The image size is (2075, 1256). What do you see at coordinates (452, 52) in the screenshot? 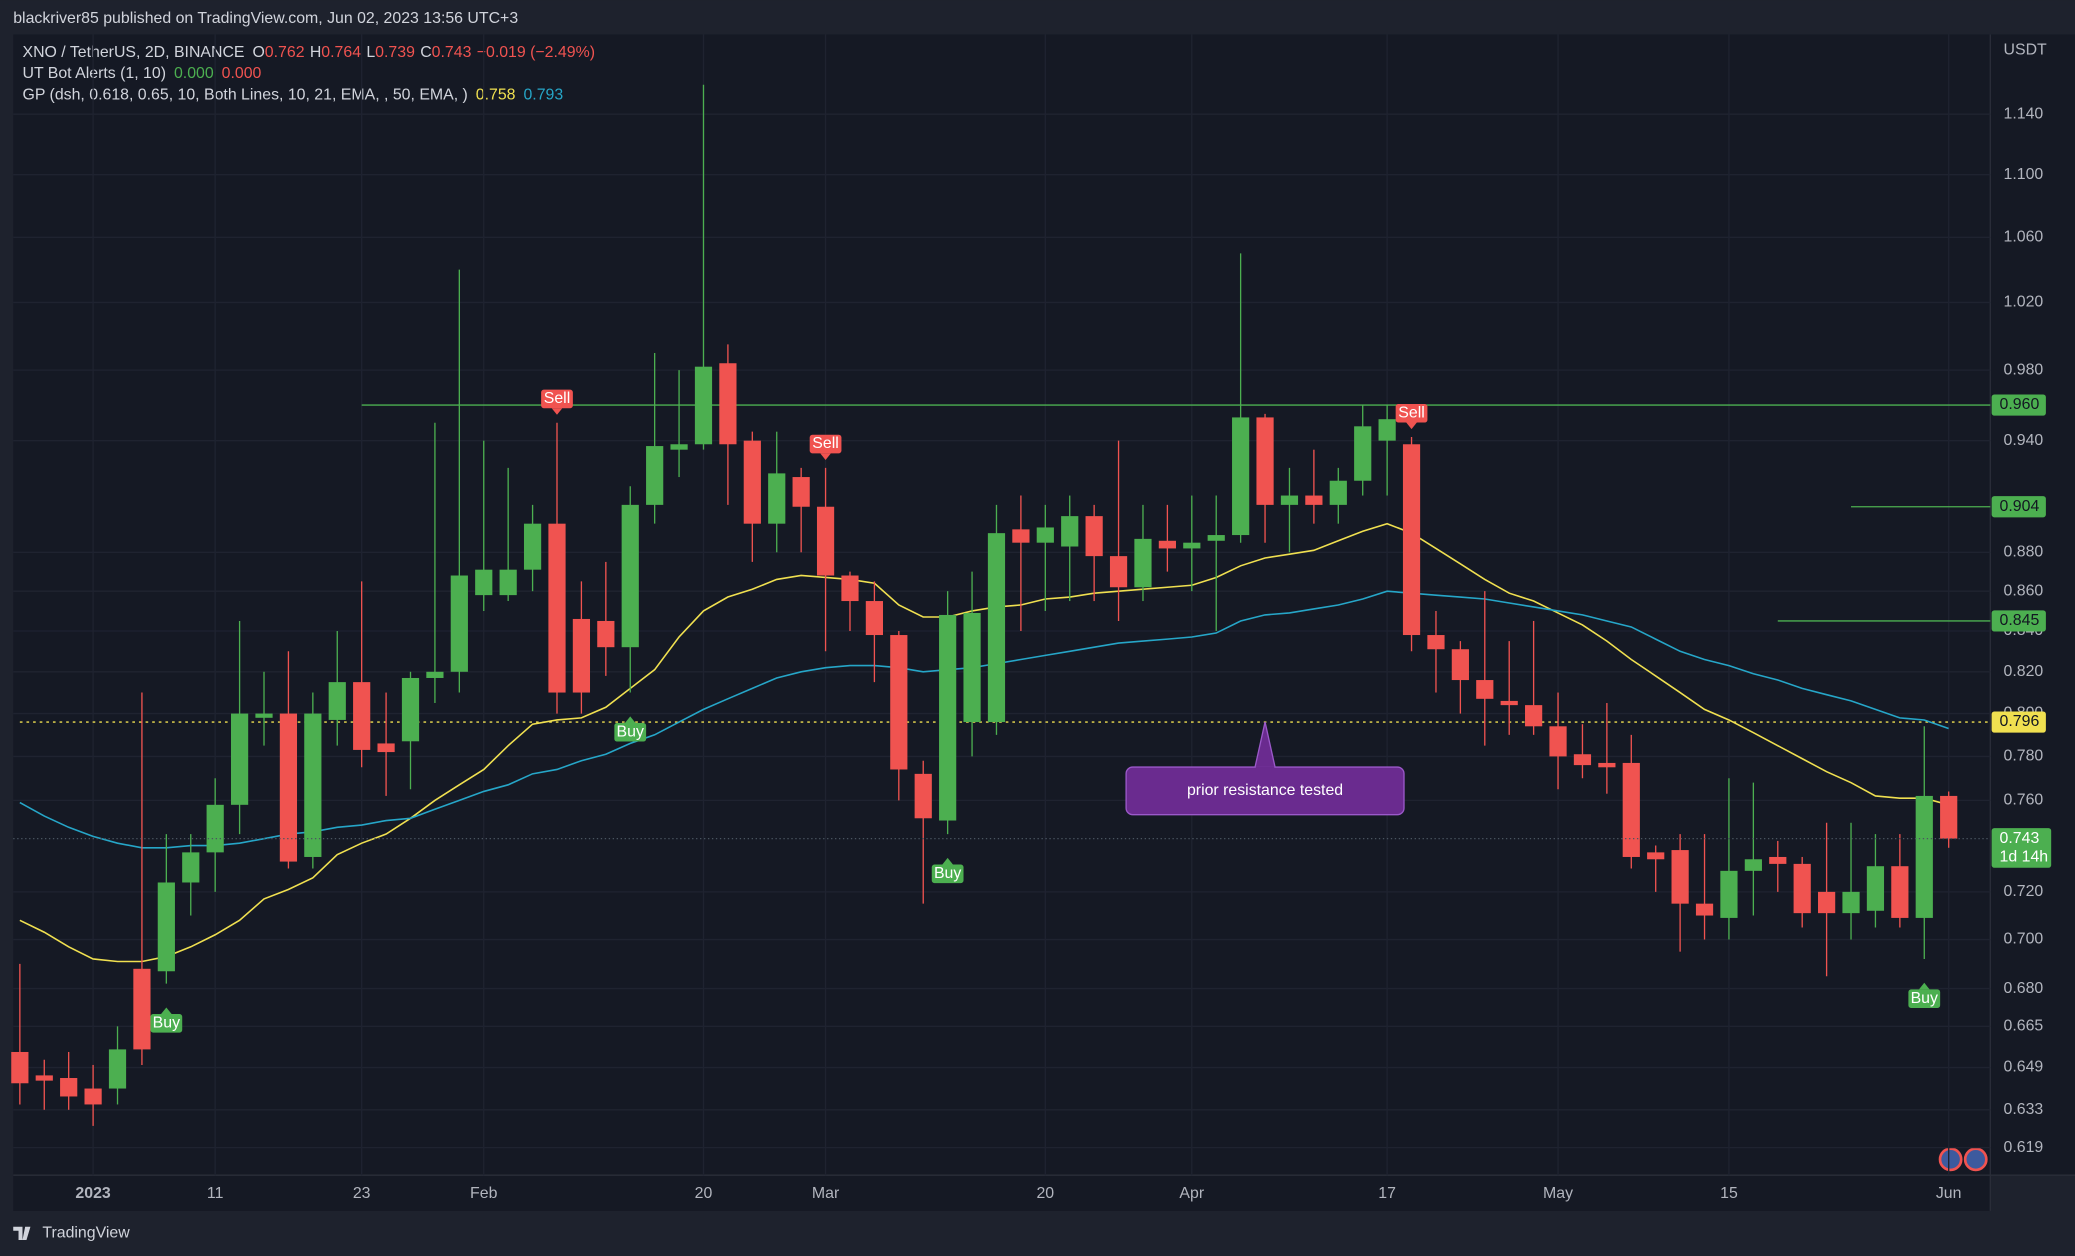
I see `legend-item: 0.743` at bounding box center [452, 52].